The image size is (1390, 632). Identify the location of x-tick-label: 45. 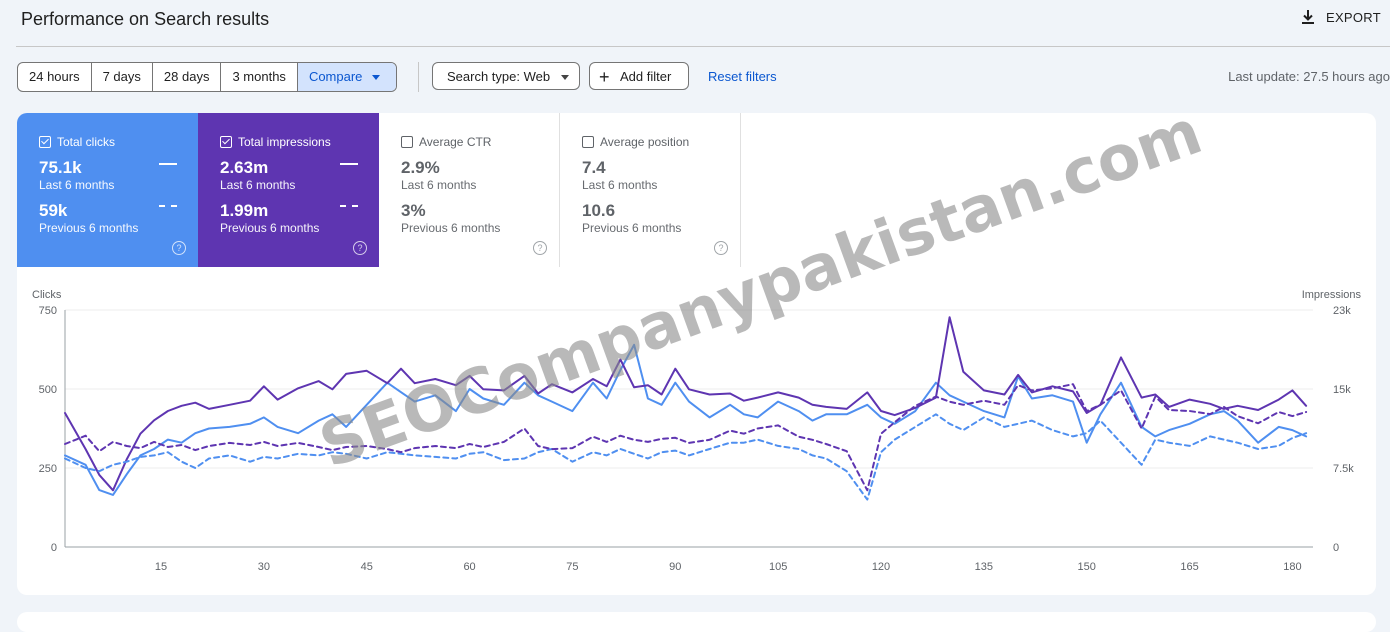
(367, 567).